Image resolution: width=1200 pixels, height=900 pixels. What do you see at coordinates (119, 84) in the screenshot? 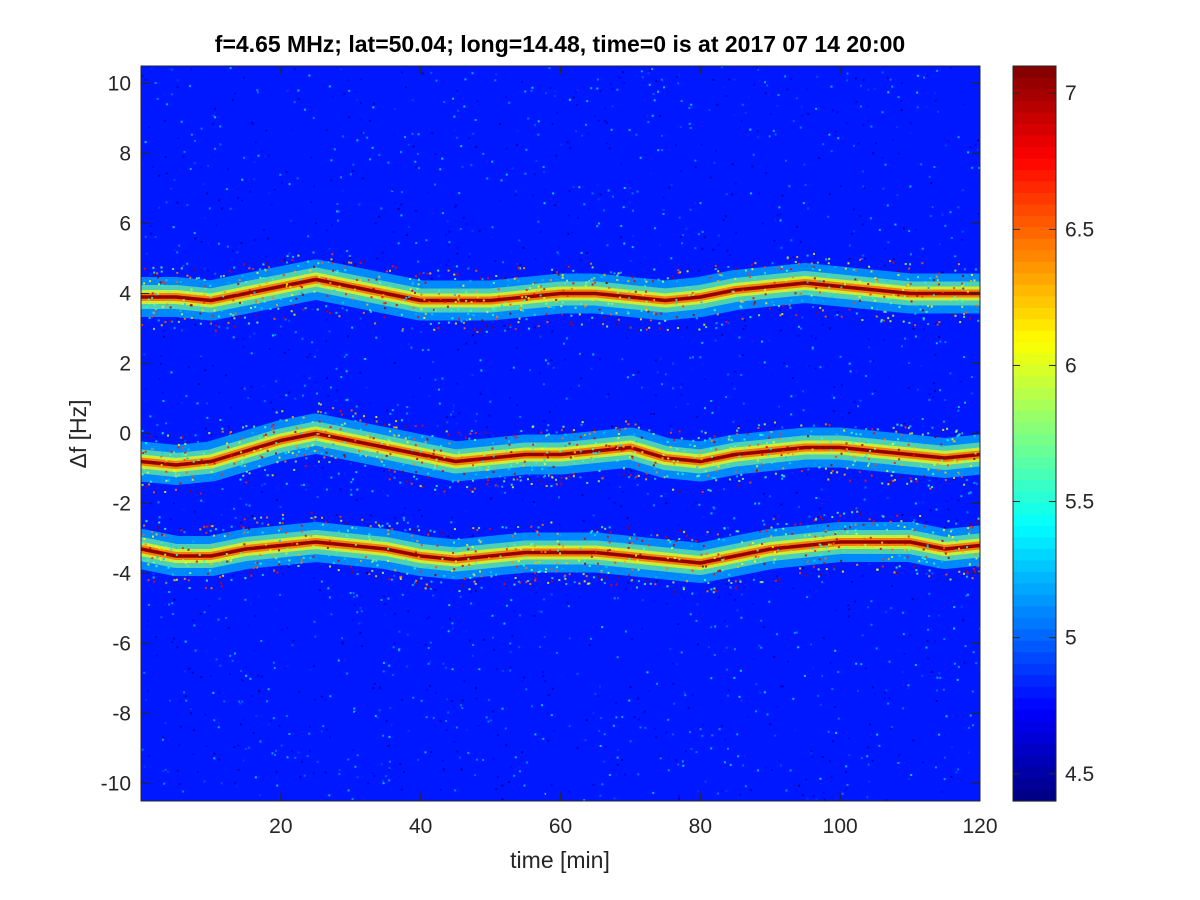
I see `y-tick-label: 10` at bounding box center [119, 84].